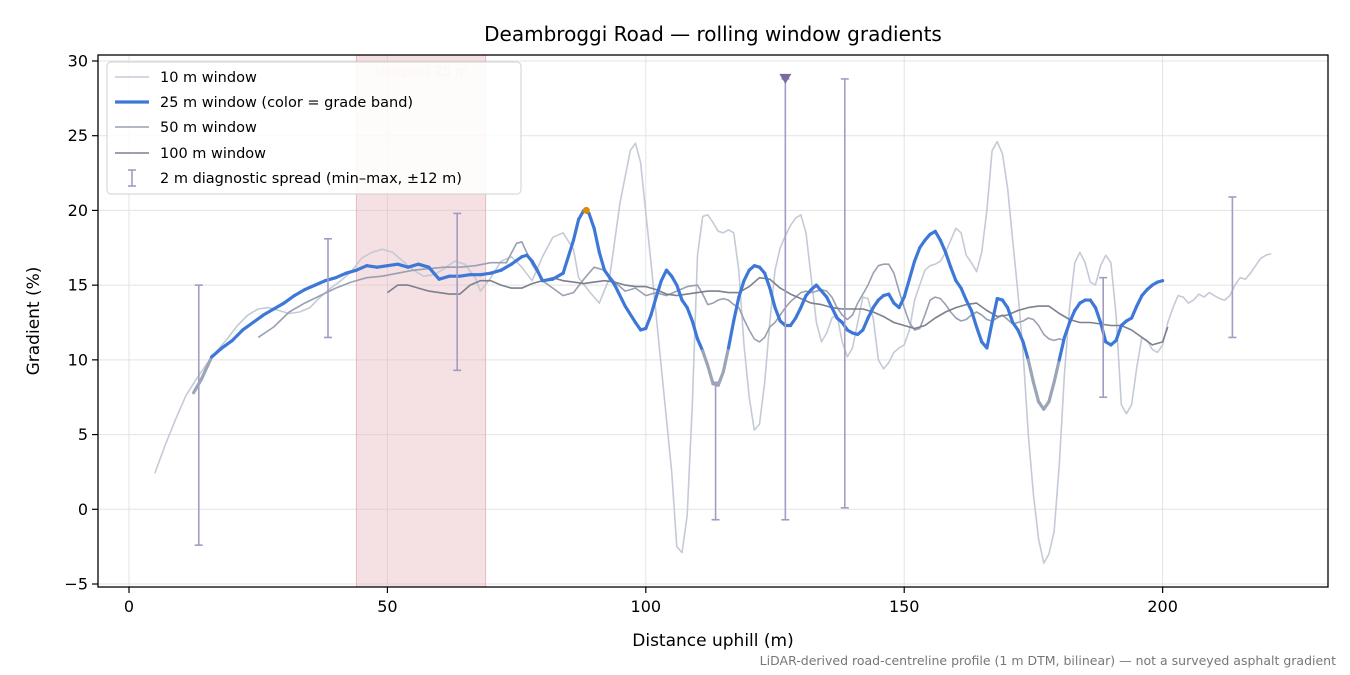 This screenshot has height=675, width=1350. Describe the element at coordinates (78, 60) in the screenshot. I see `y-tick-label: 30` at that location.